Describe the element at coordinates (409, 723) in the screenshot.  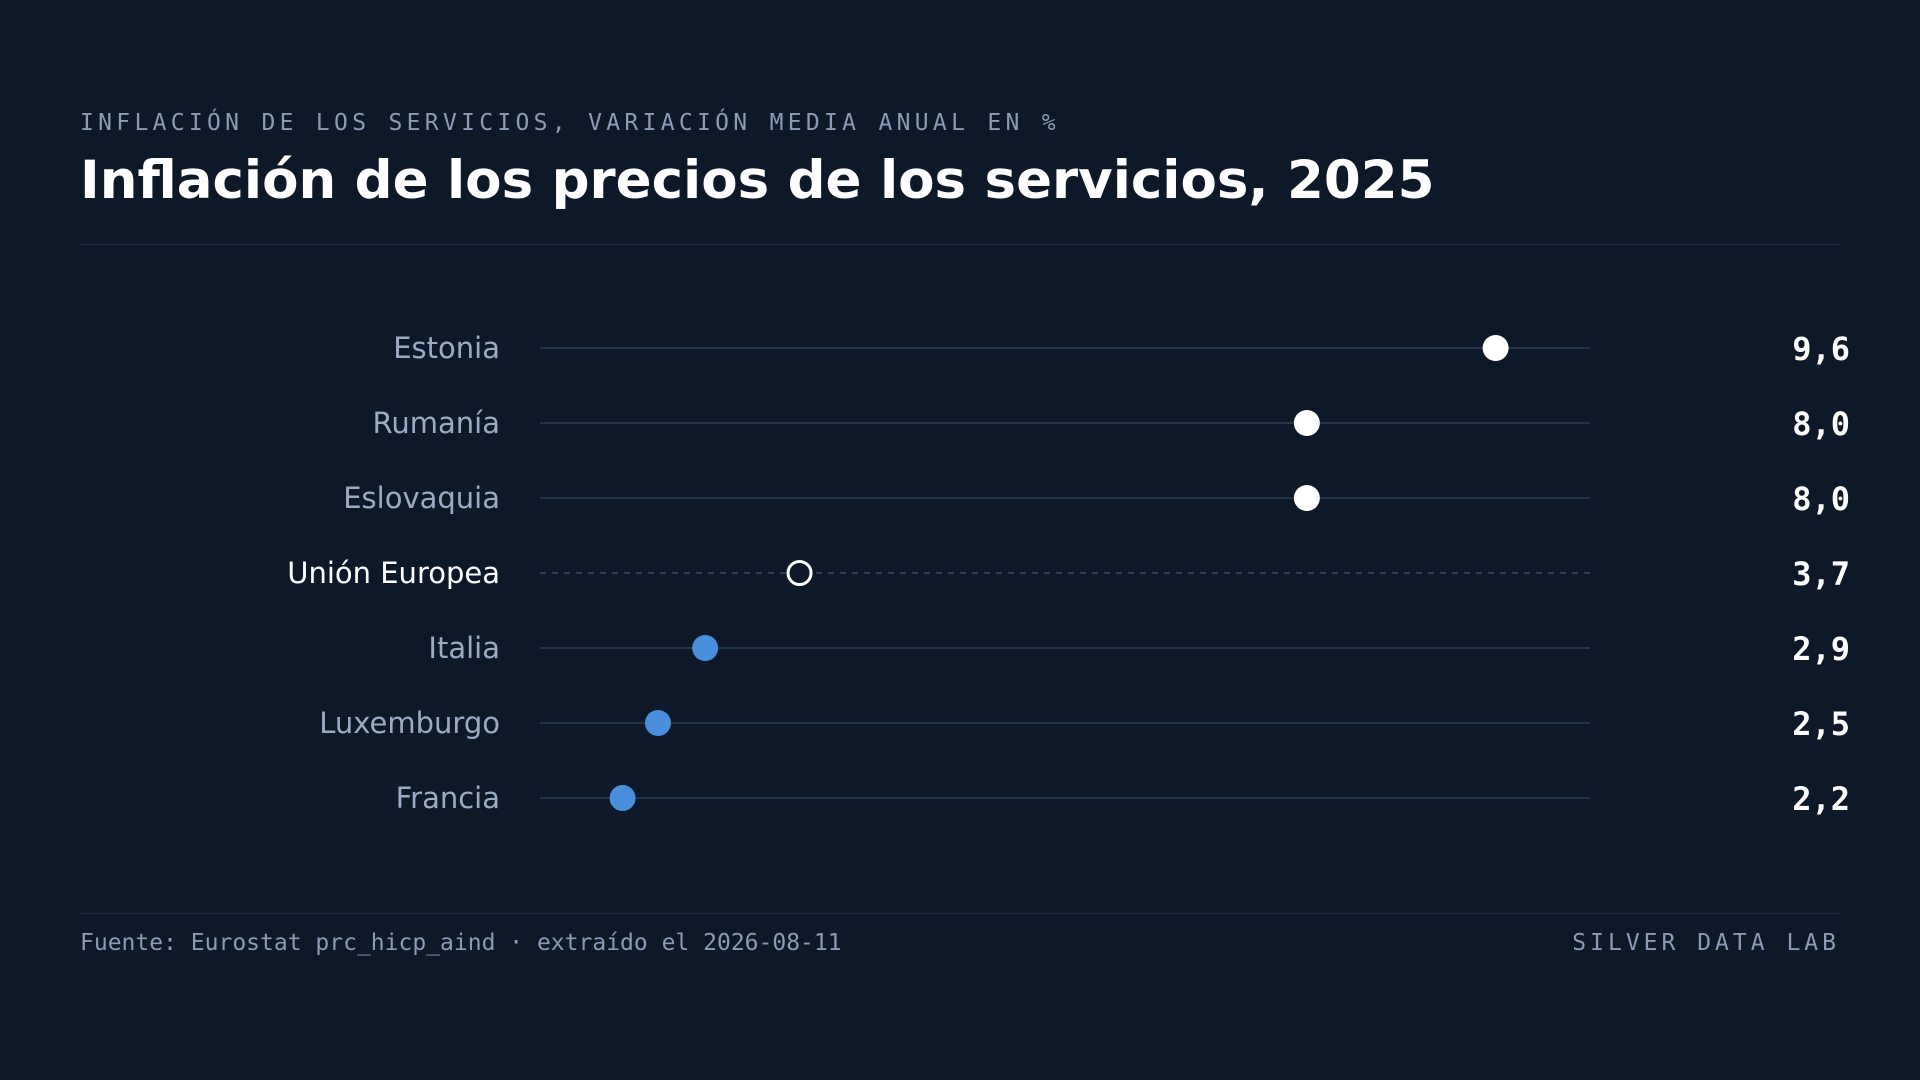
I see `category-label: Luxemburgo` at that location.